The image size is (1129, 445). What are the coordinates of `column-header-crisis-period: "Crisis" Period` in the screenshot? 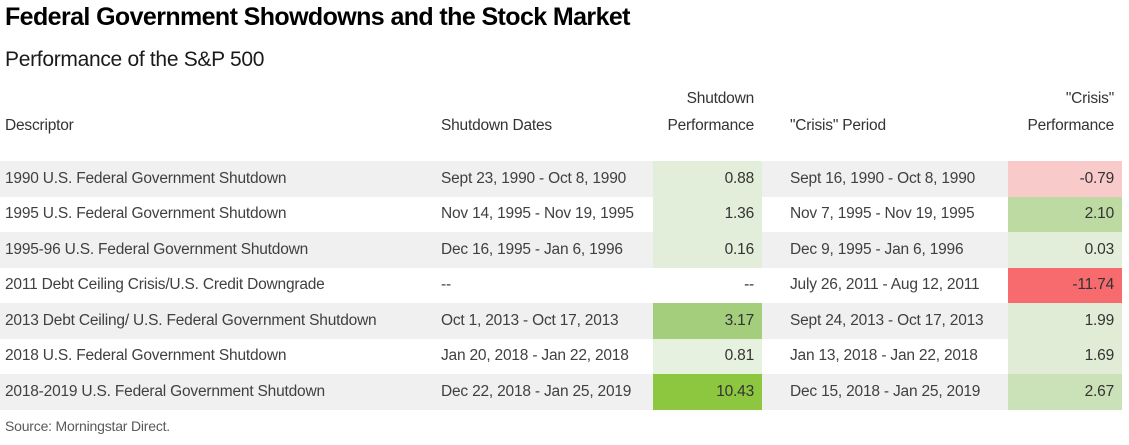 It's located at (838, 125).